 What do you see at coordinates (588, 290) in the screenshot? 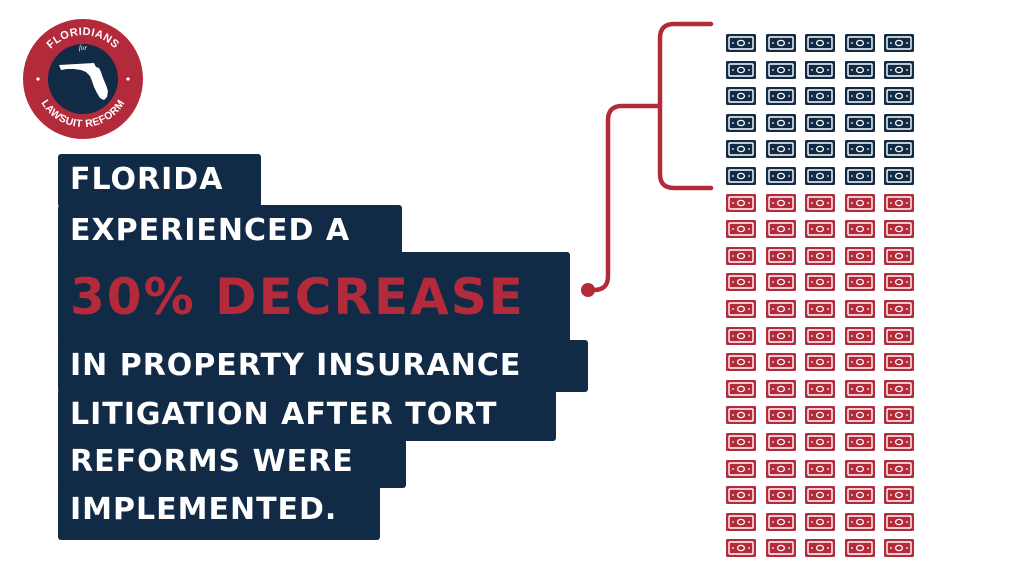
I see `connector-dot` at bounding box center [588, 290].